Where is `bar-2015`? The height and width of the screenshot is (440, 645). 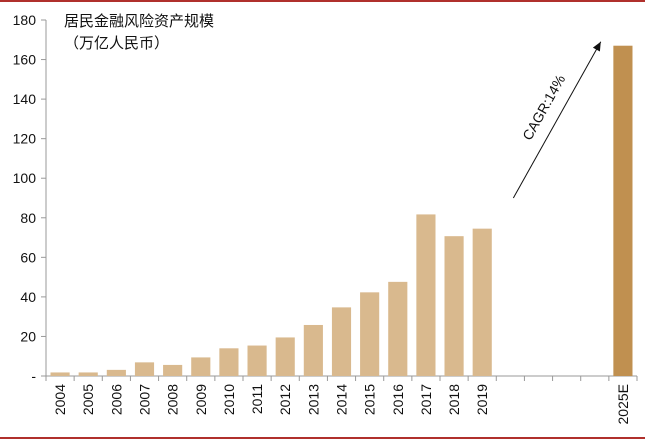 bar-2015 is located at coordinates (370, 334).